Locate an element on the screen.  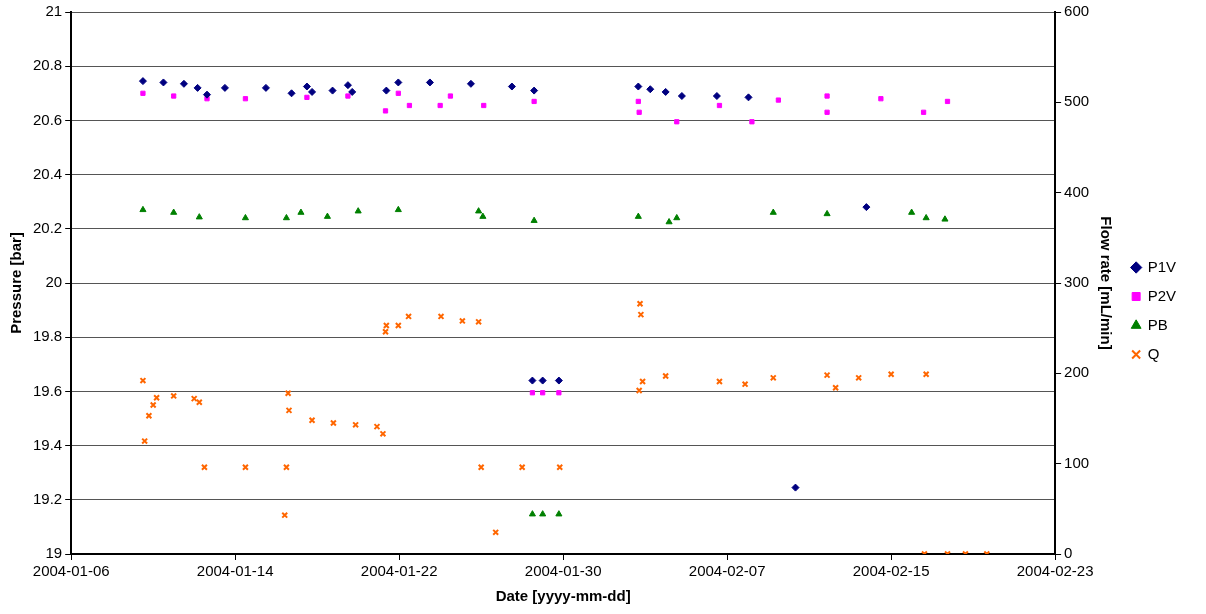
y2-tick-label: 200 is located at coordinates (1077, 372).